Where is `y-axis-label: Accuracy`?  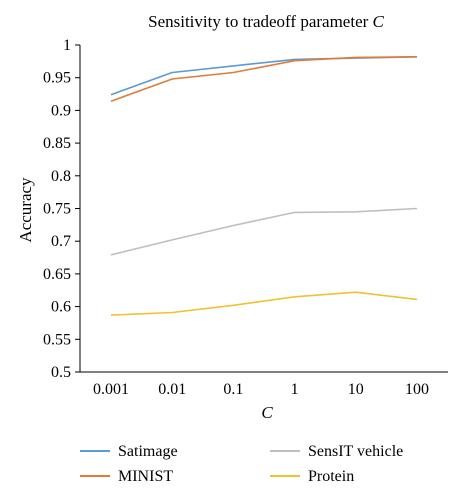 y-axis-label: Accuracy is located at coordinates (25, 210).